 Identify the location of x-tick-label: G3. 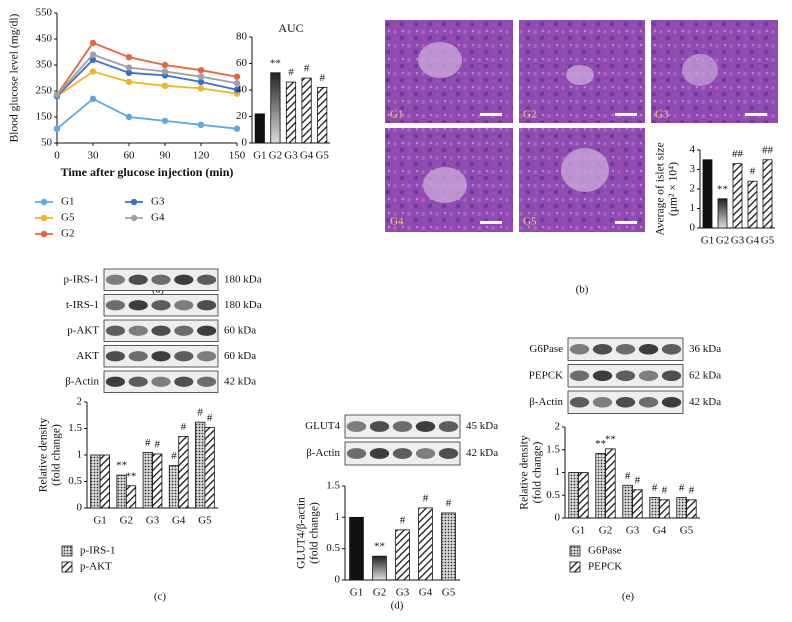
(291, 156).